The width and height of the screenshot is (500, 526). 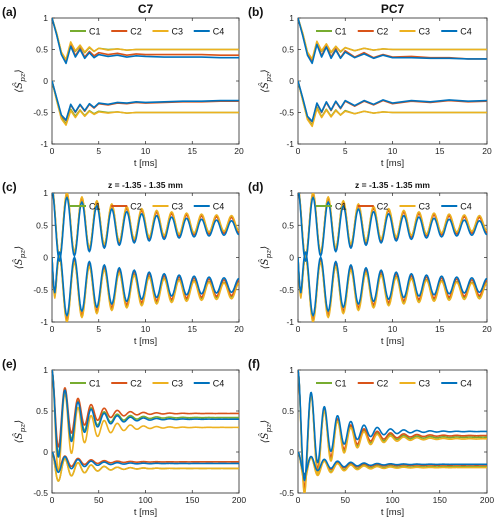 I want to click on y-tick-label: -0.5, so click(x=286, y=290).